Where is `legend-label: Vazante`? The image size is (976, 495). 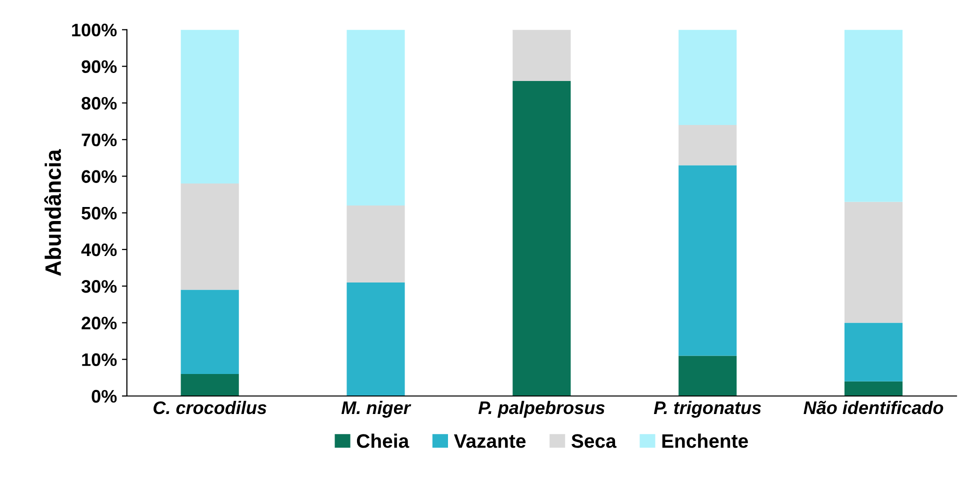
legend-label: Vazante is located at coordinates (490, 441).